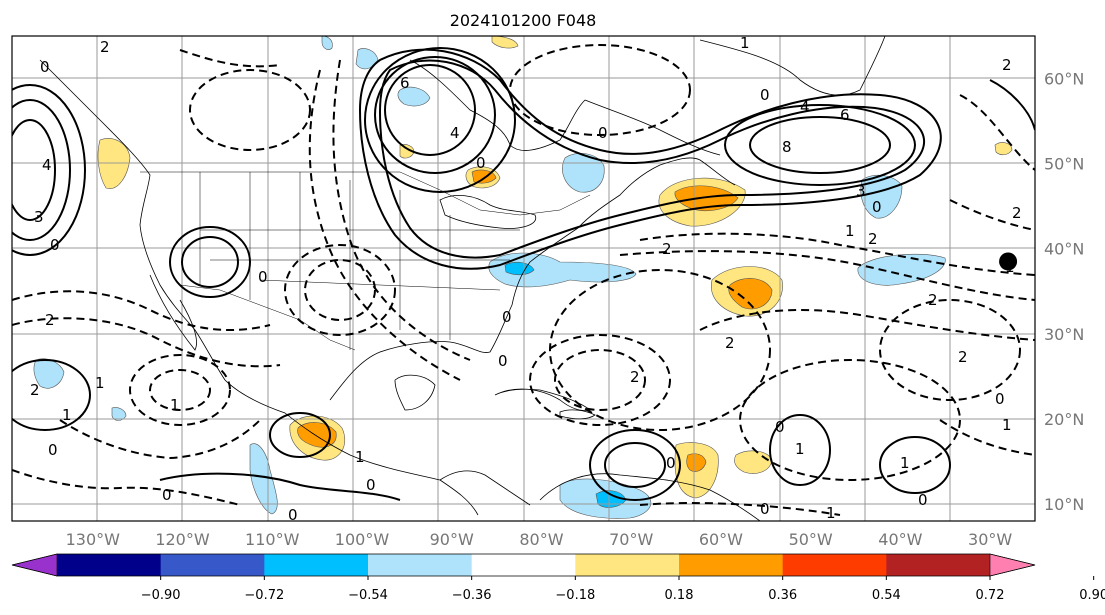  I want to click on contour-label: 8, so click(787, 147).